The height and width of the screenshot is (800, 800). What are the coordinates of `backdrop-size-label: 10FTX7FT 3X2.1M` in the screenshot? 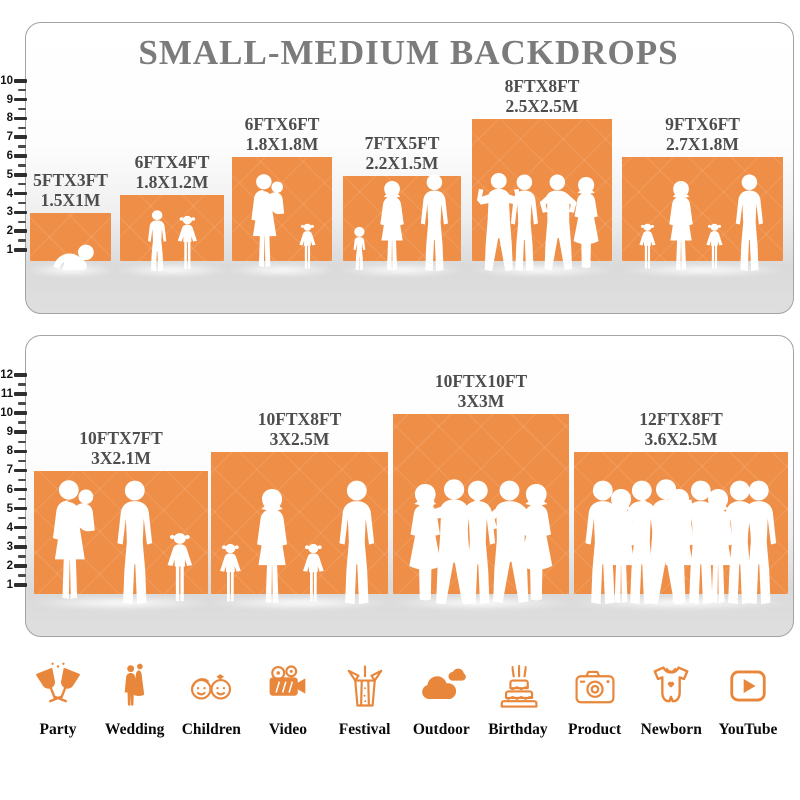 It's located at (121, 448).